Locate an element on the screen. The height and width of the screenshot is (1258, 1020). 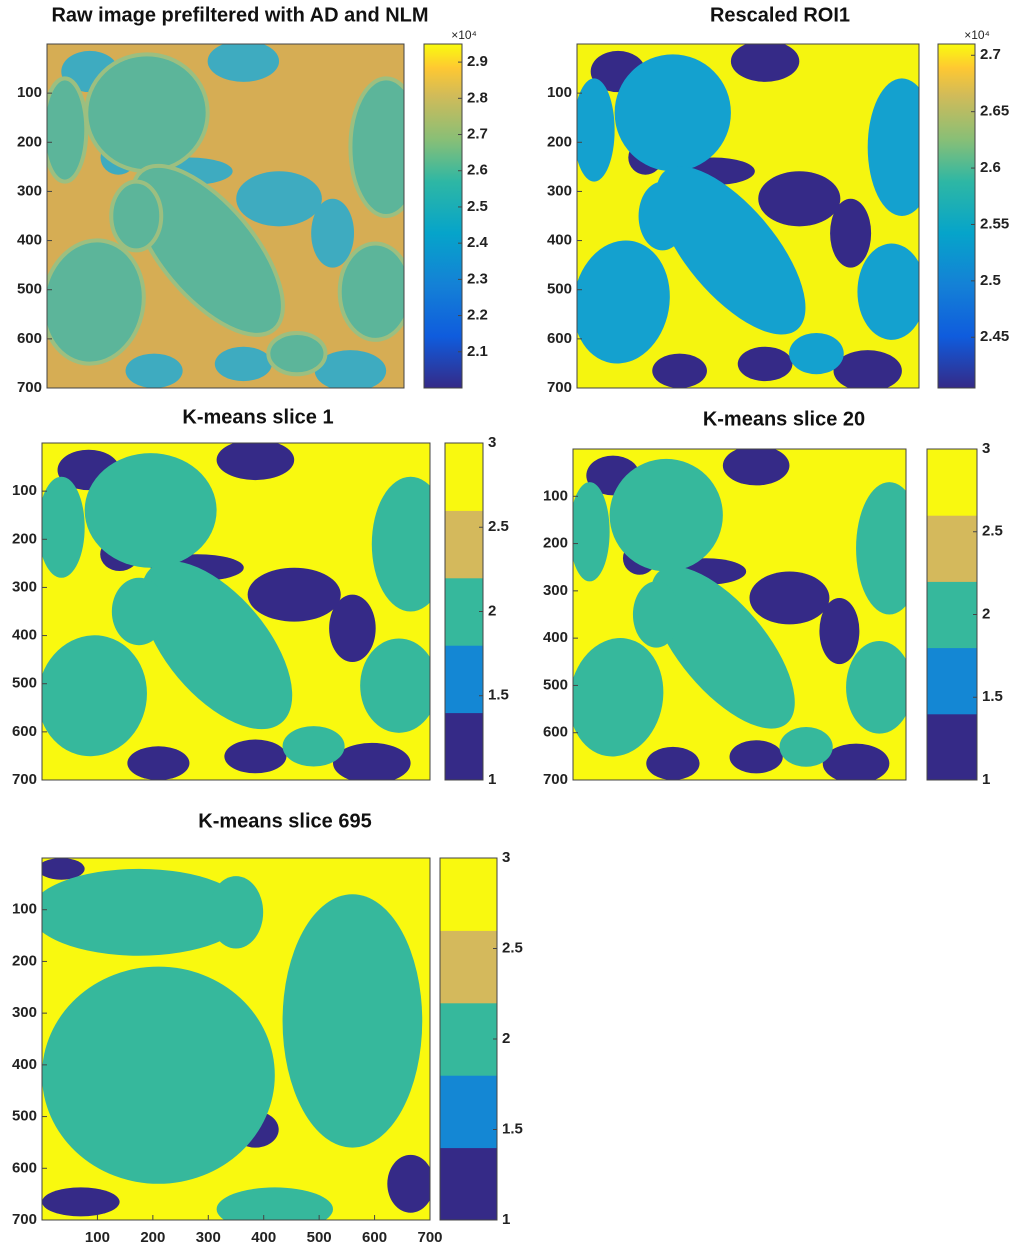
x-tick-label: 600 is located at coordinates (374, 1237).